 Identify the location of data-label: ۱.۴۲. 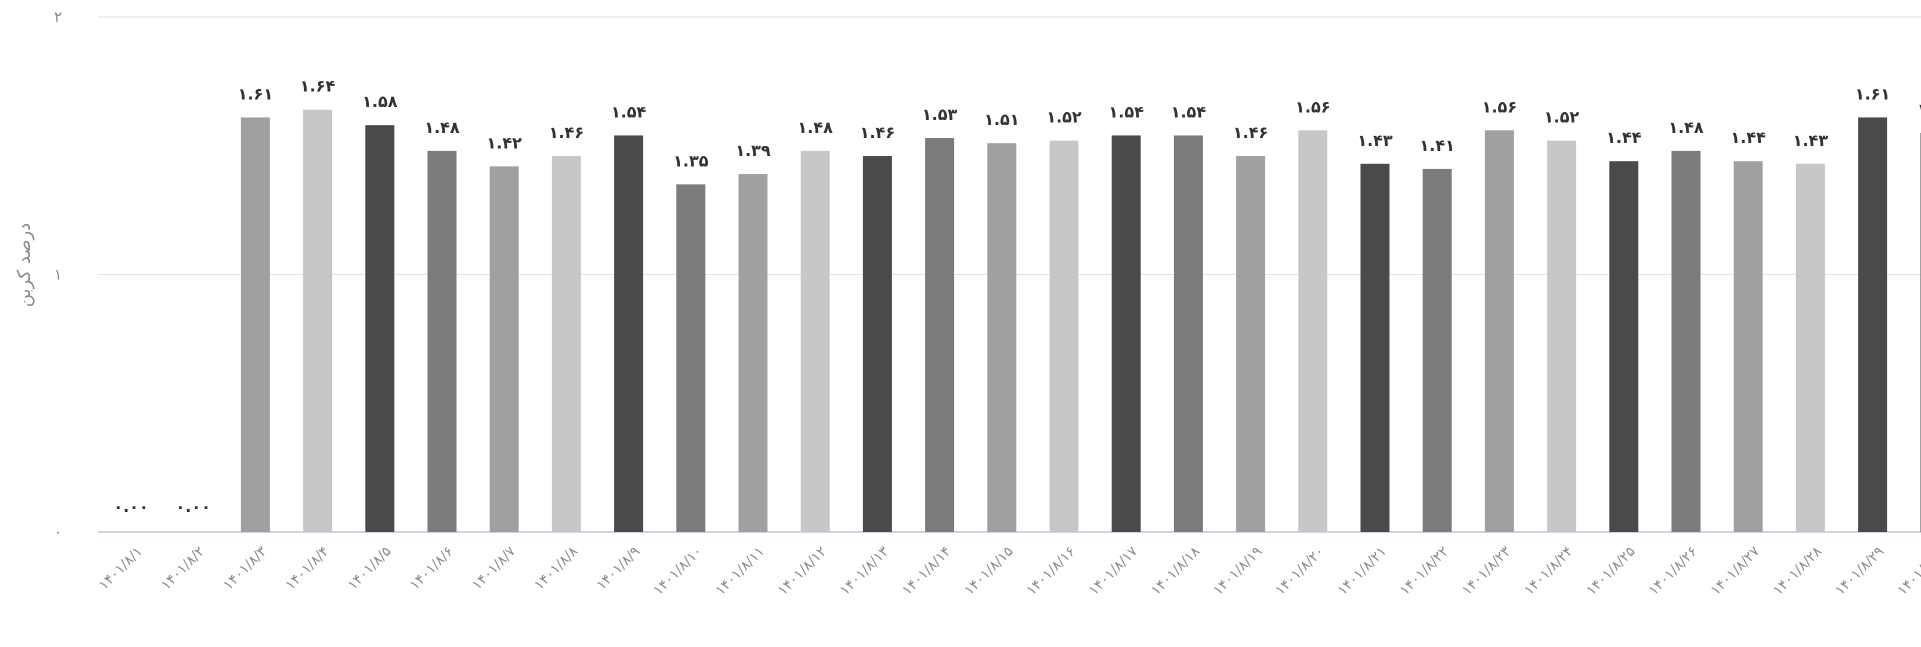
(505, 142).